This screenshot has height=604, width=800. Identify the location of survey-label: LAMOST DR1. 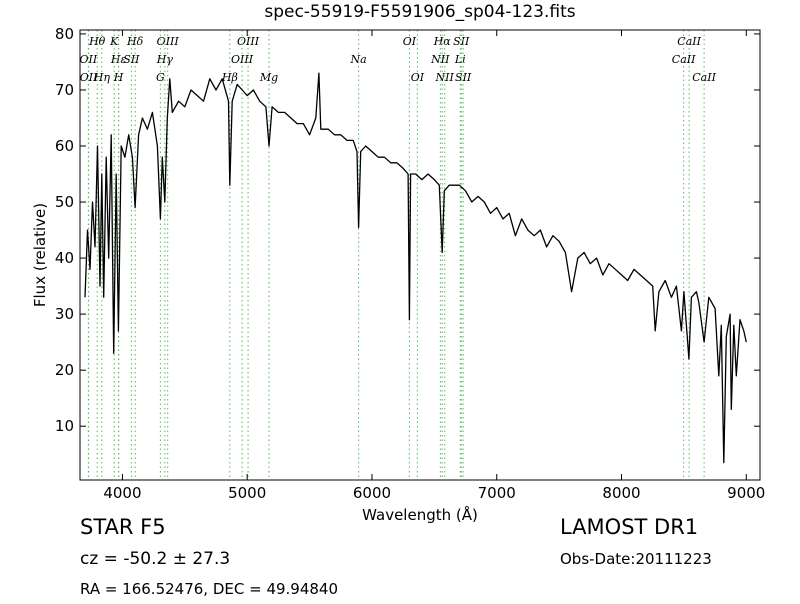
(629, 527).